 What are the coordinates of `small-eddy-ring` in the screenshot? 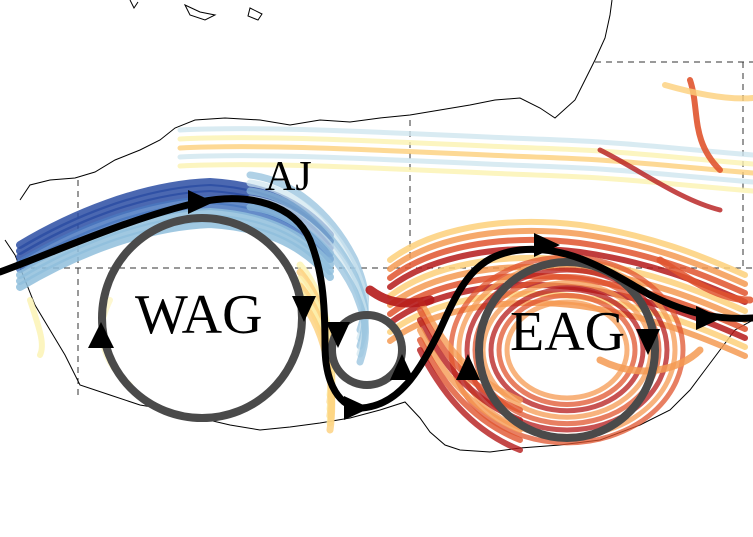 It's located at (367, 350).